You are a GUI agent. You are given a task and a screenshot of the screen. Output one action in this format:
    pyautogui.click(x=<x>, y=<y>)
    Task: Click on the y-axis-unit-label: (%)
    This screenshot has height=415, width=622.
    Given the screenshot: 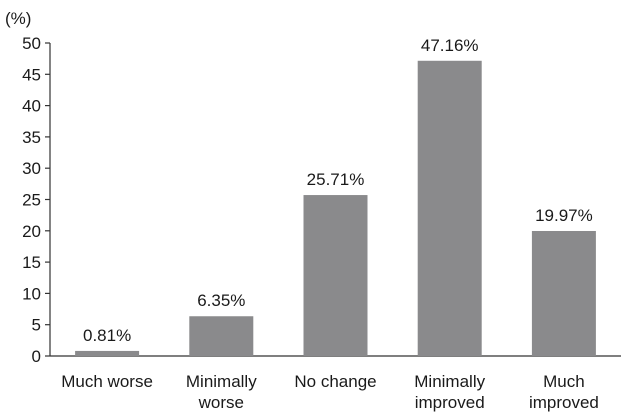 What is the action you would take?
    pyautogui.click(x=18, y=18)
    